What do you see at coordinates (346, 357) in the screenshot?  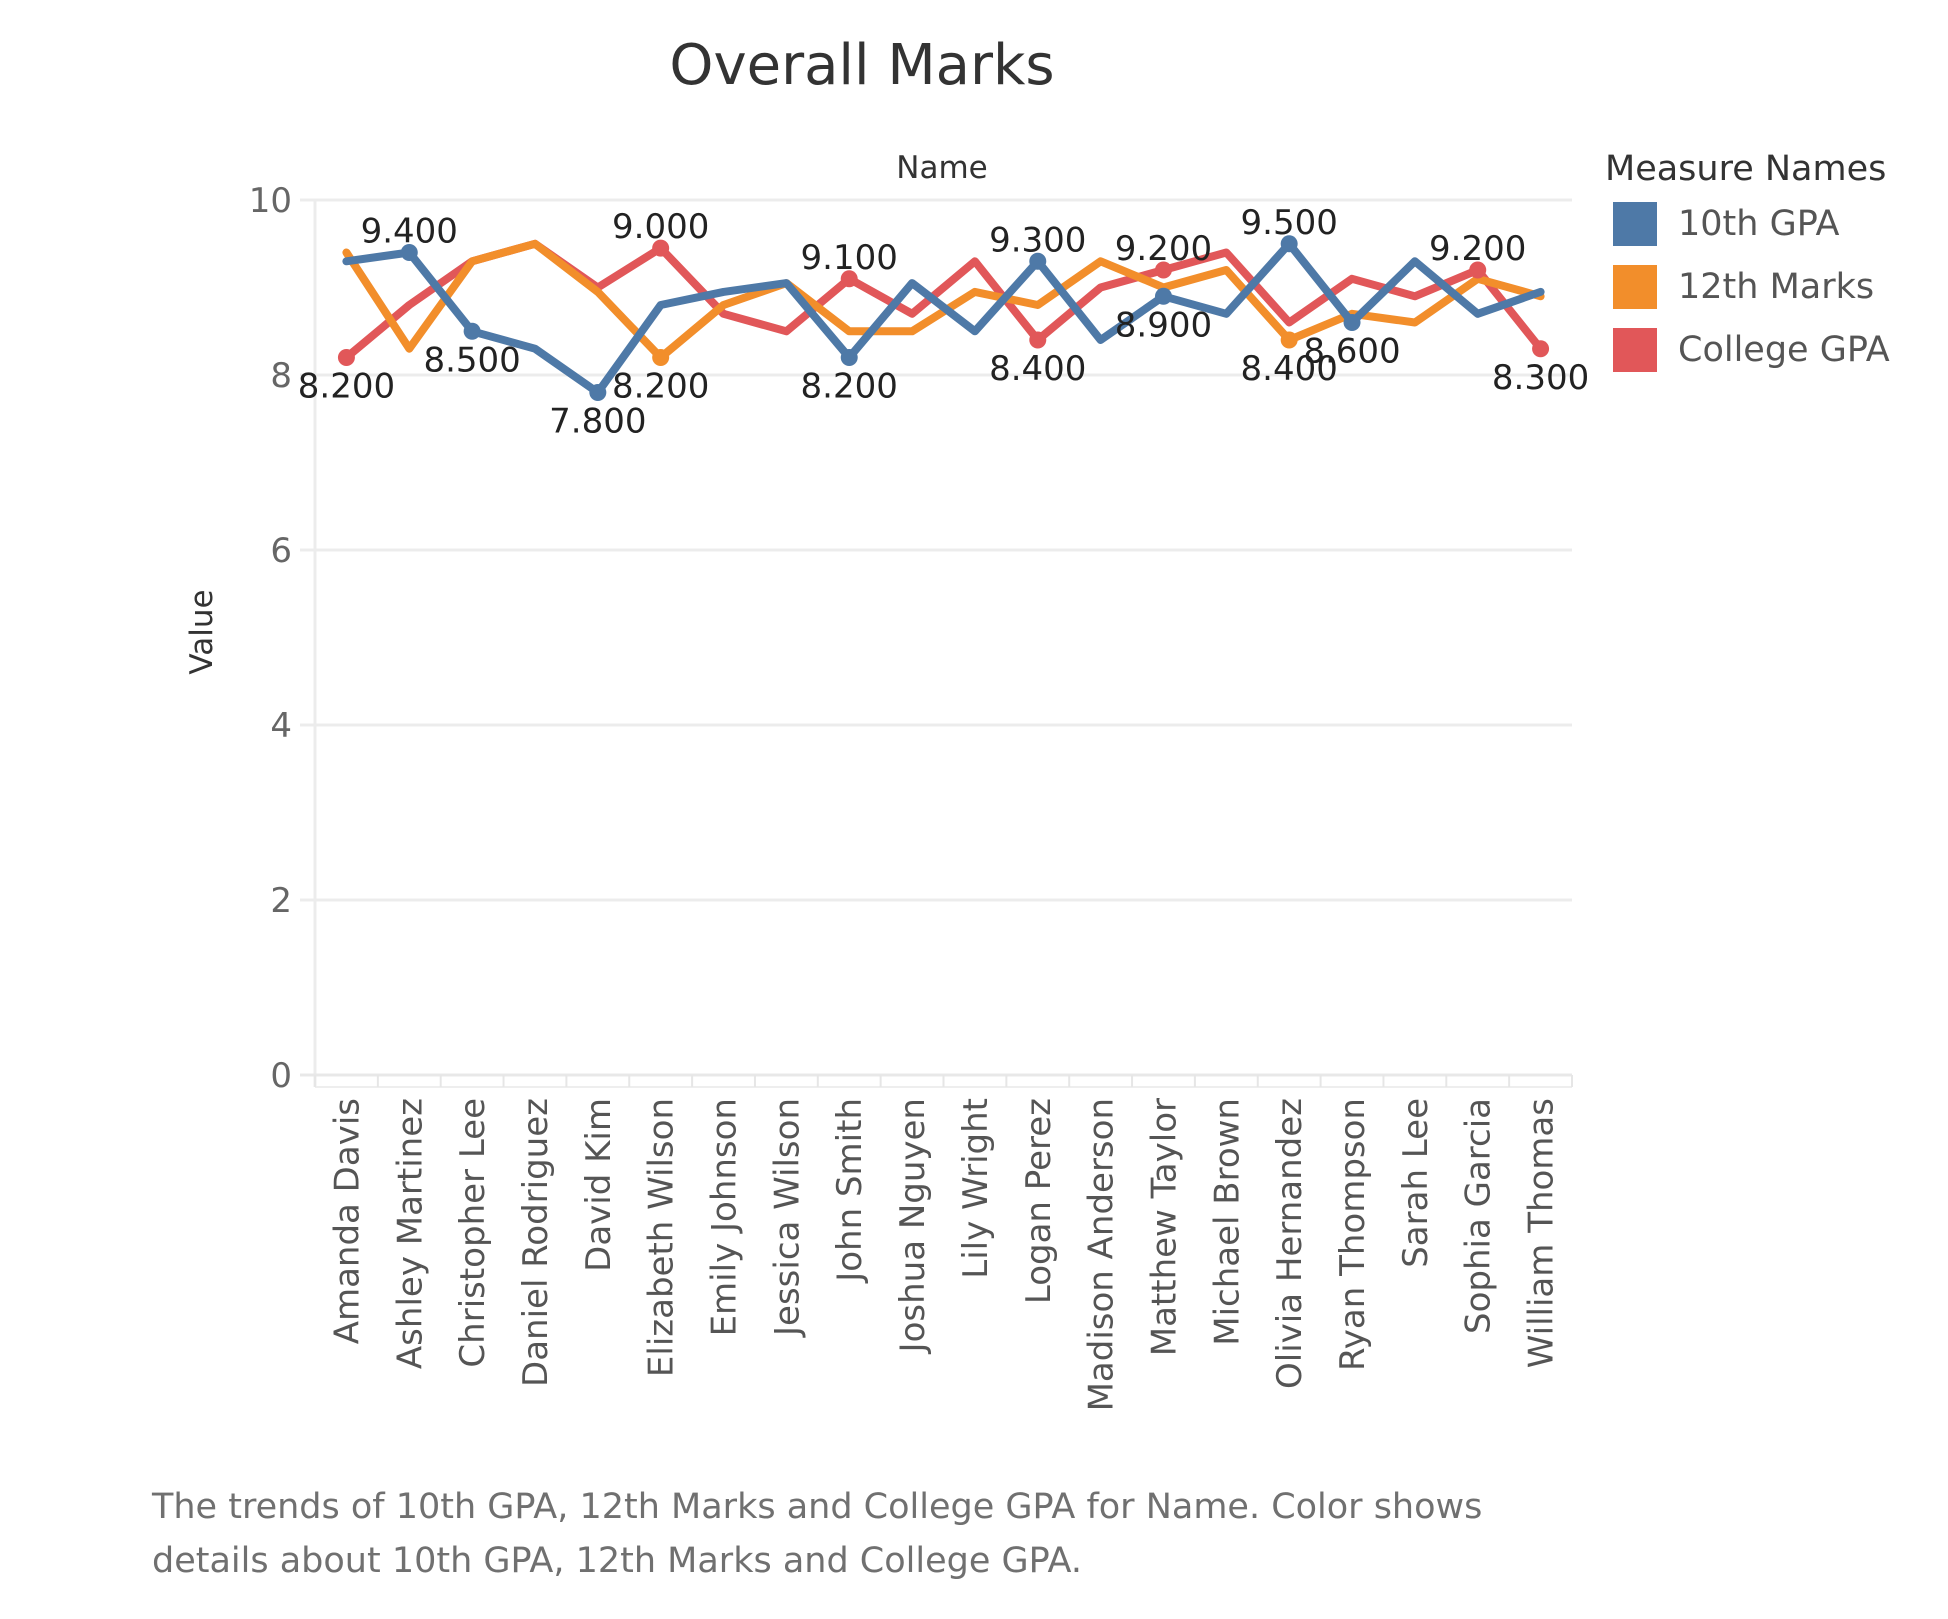 I see `point-college-gpa-amanda-davis` at bounding box center [346, 357].